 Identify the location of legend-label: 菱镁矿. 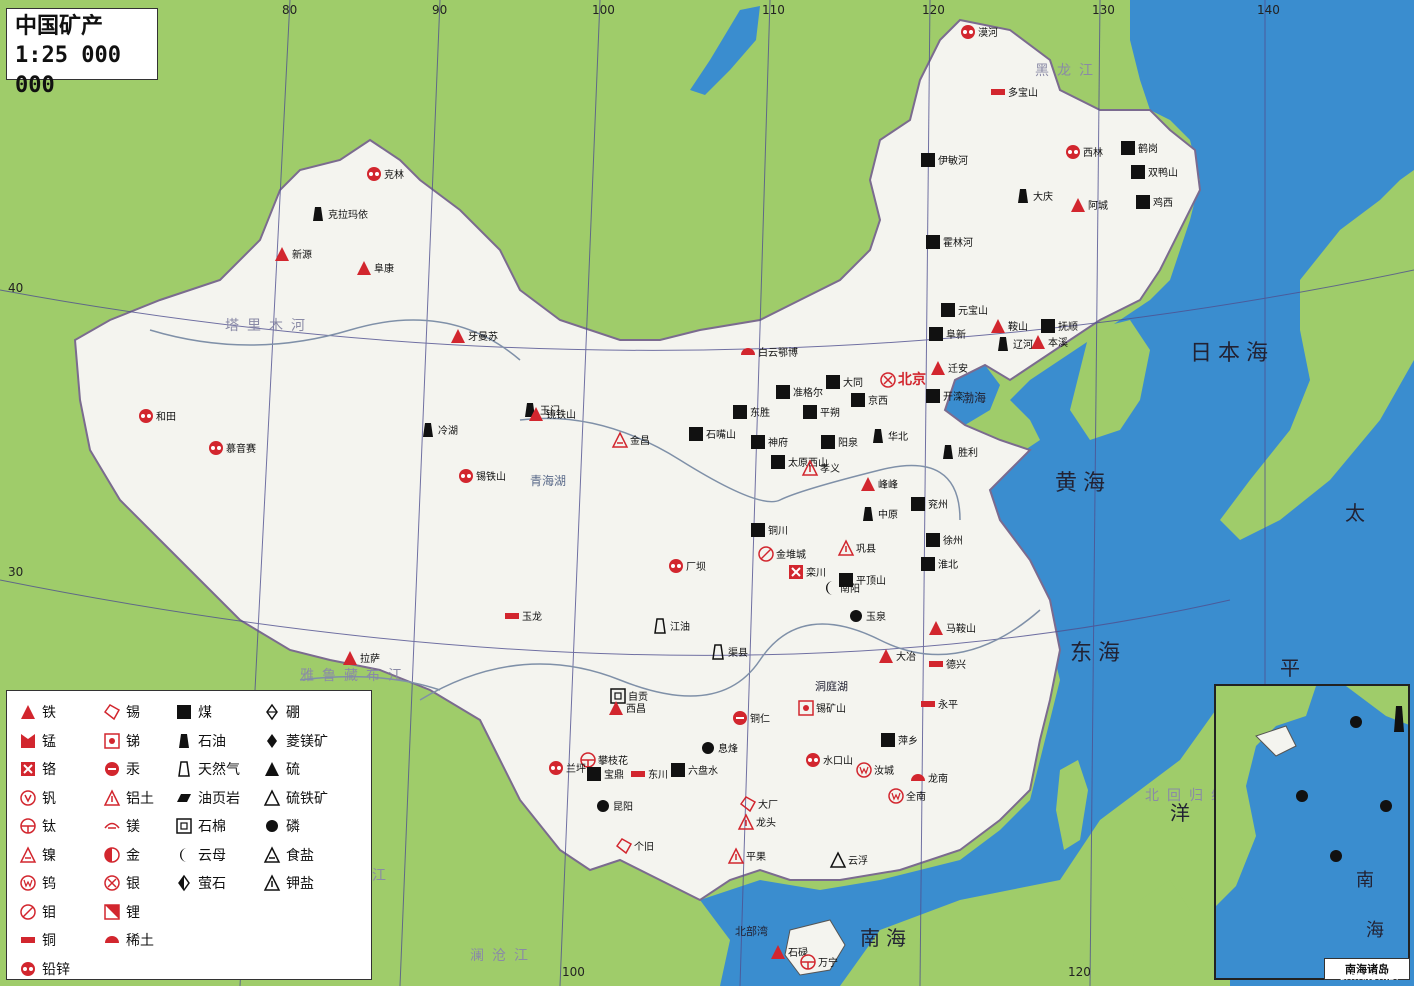
(307, 741).